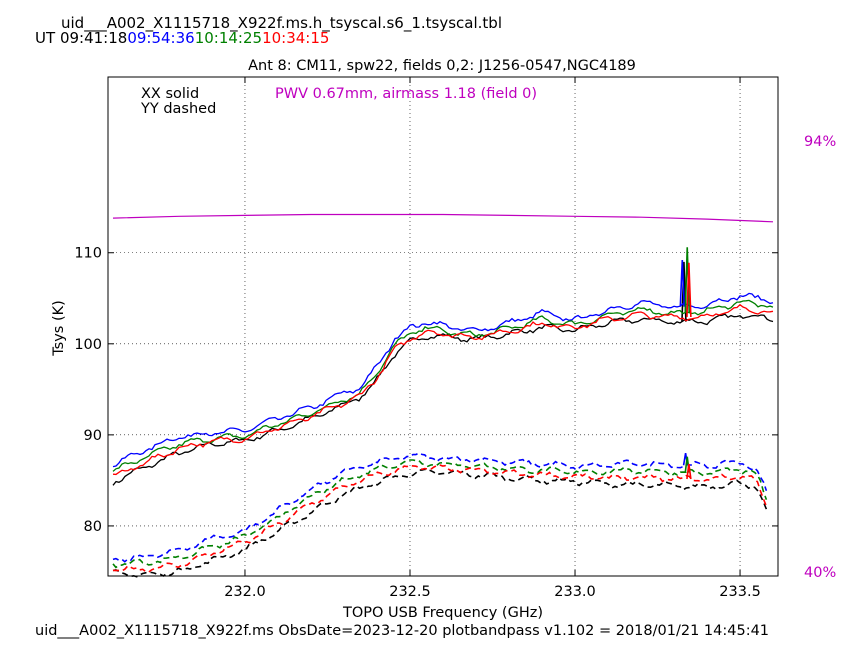 Image resolution: width=864 pixels, height=648 pixels. I want to click on pwv-annotation: PWV 0.67mm, airmass 1.18 (field 0), so click(406, 94).